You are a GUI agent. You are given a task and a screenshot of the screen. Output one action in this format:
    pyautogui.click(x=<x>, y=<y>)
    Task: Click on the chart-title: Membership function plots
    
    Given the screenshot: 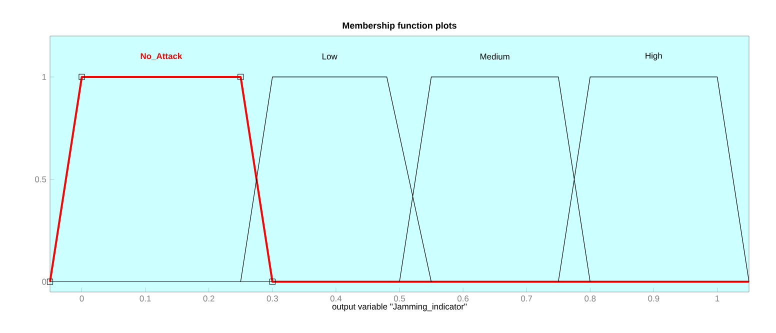 What is the action you would take?
    pyautogui.click(x=399, y=26)
    